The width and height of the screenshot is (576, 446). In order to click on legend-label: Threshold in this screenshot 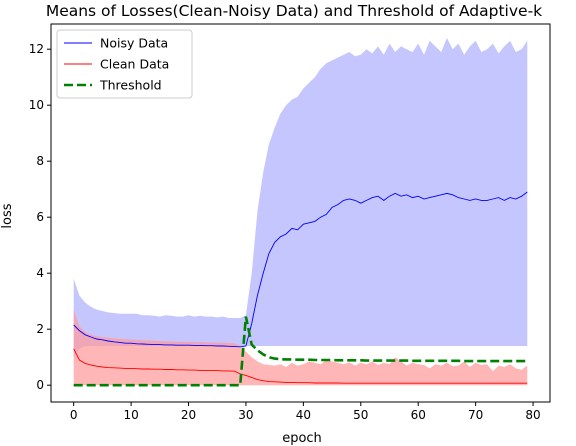, I will do `click(130, 85)`.